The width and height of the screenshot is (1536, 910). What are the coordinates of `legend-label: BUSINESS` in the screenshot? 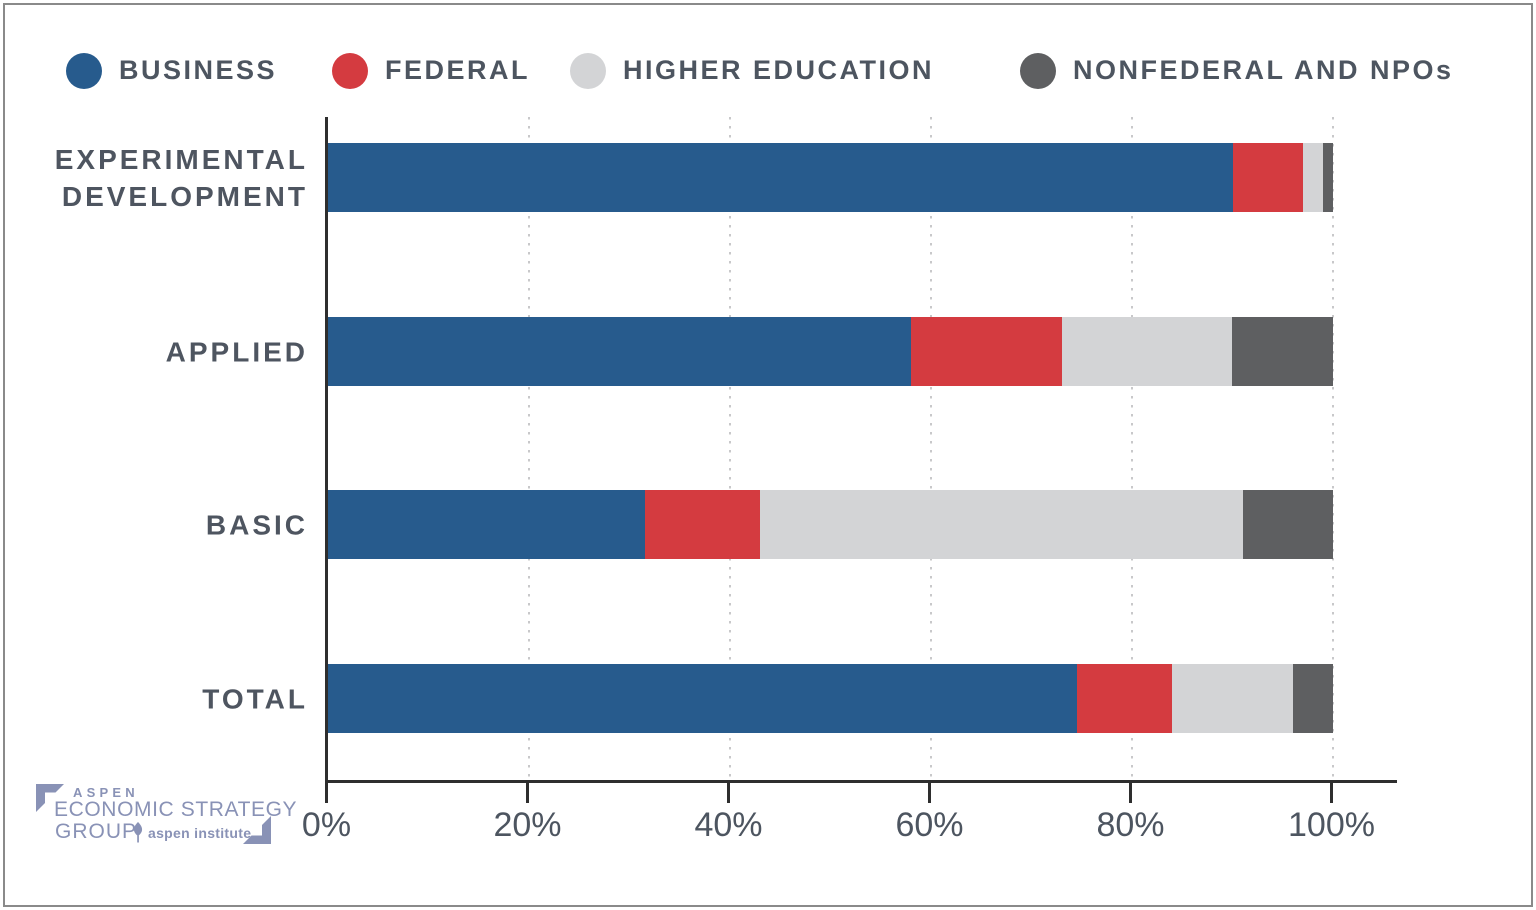 It's located at (198, 70).